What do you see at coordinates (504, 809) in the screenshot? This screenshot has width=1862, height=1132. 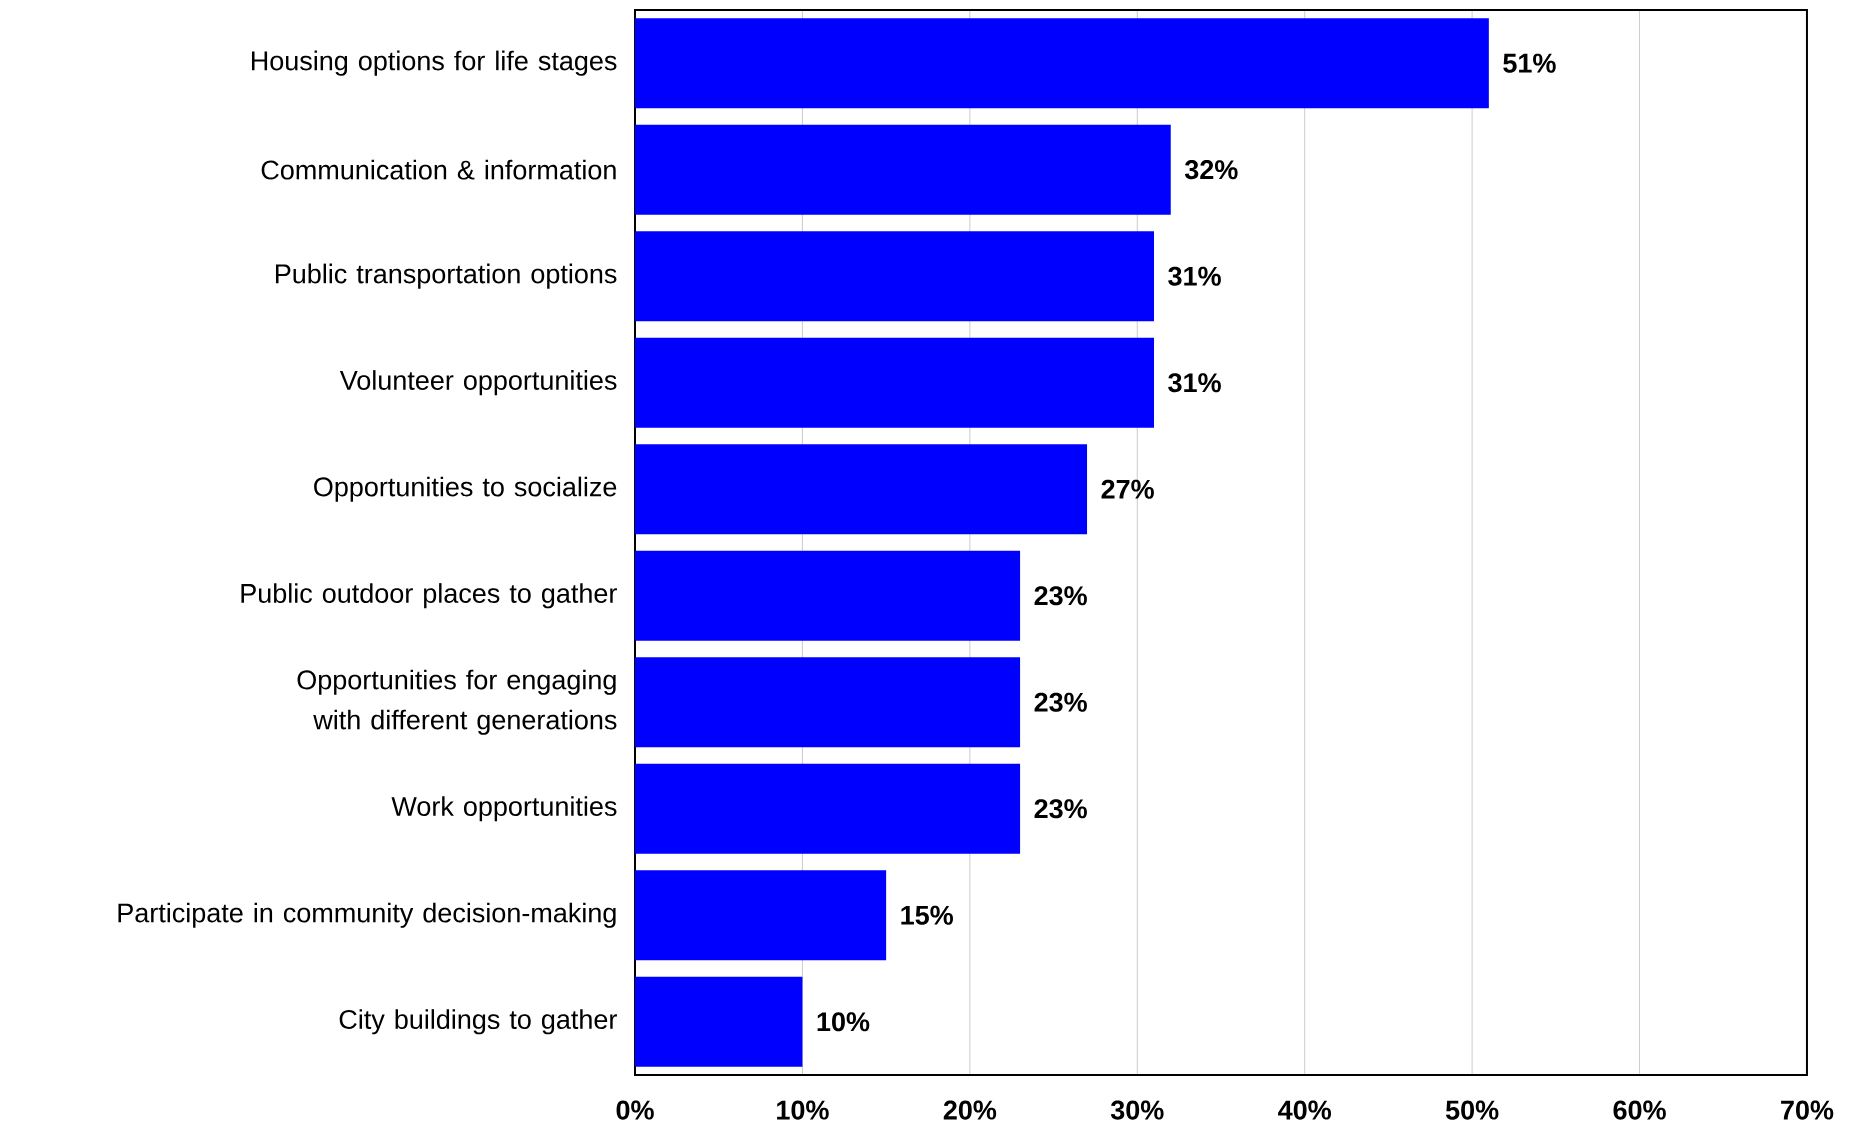 I see `y-tick-label: Work opportunities` at bounding box center [504, 809].